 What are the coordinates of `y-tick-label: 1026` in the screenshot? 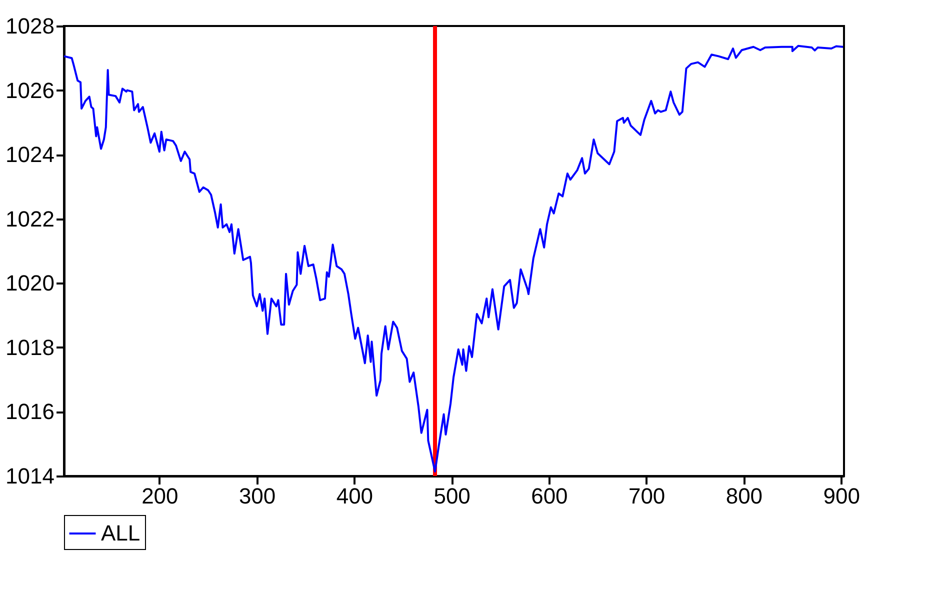 It's located at (30, 90).